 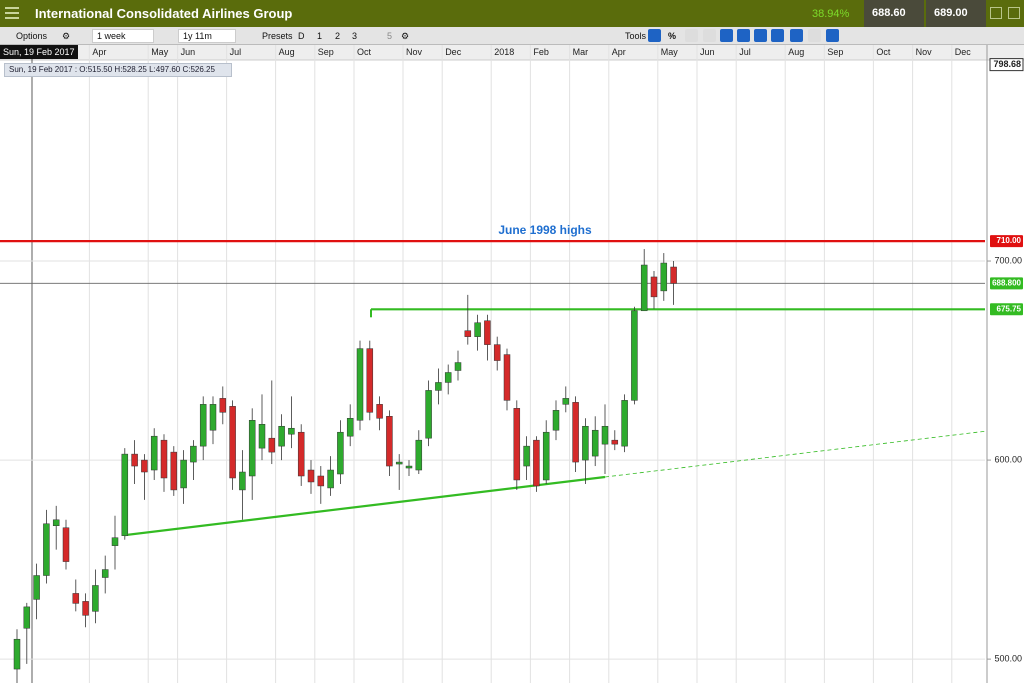 I want to click on price-tag-label: 675.75, so click(x=1009, y=308).